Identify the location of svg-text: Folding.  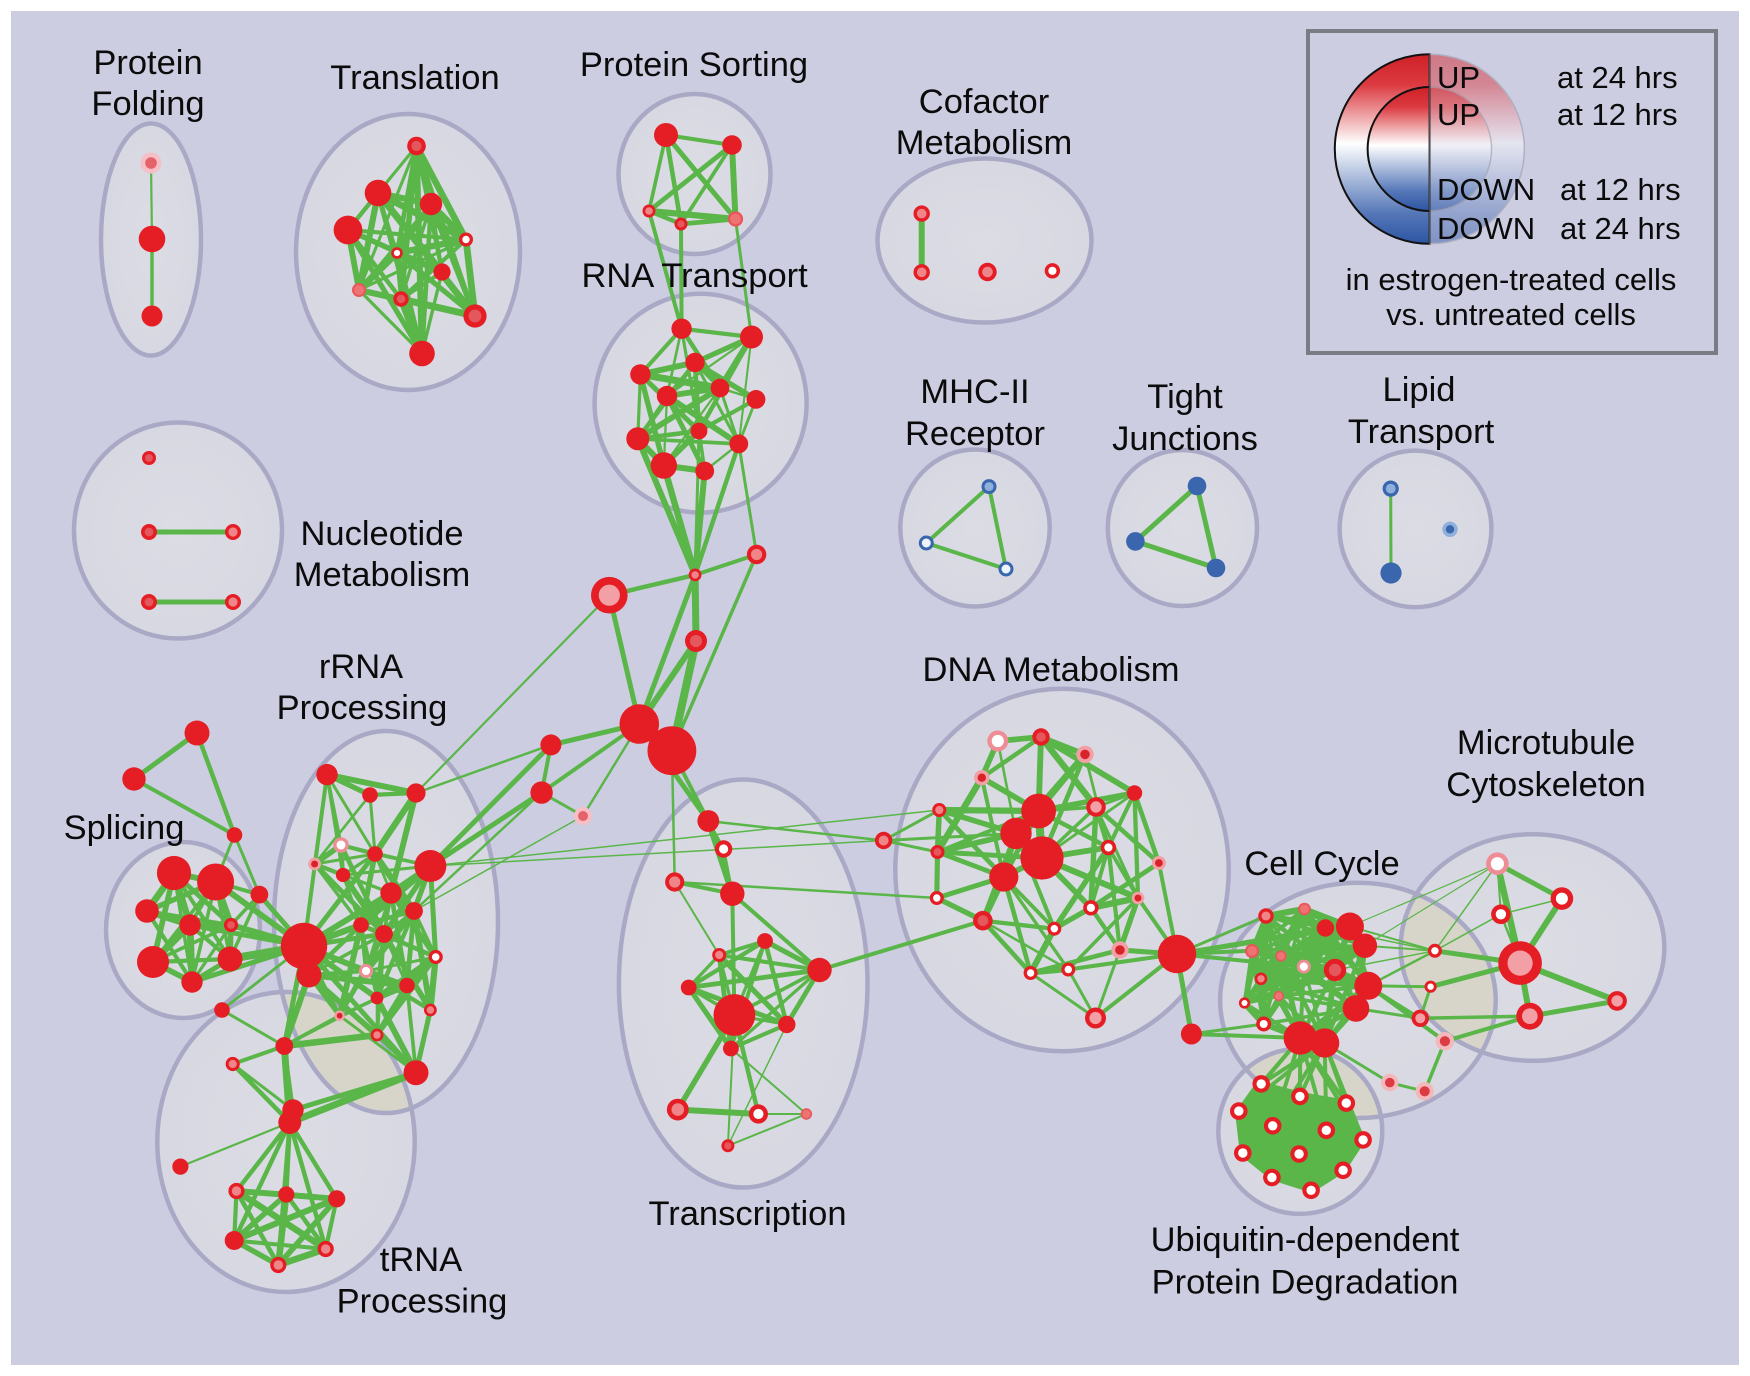
(147, 104).